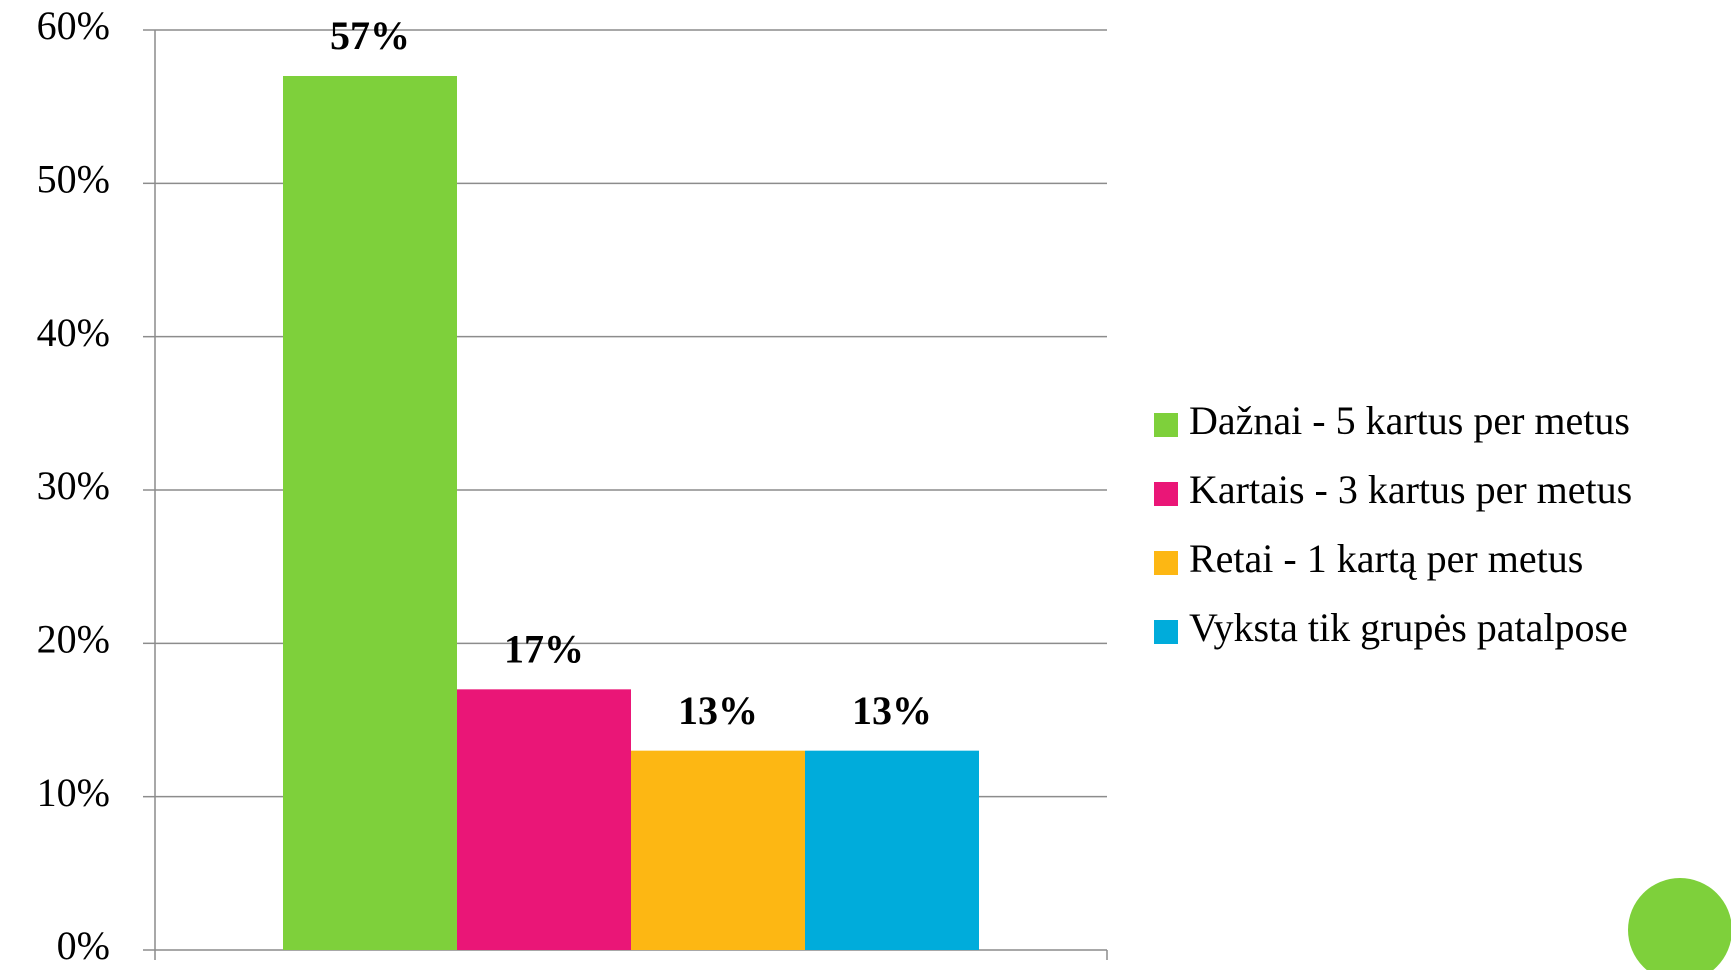 This screenshot has height=970, width=1731. Describe the element at coordinates (1386, 558) in the screenshot. I see `legend-label: Retai - 1 kartą per metus` at that location.